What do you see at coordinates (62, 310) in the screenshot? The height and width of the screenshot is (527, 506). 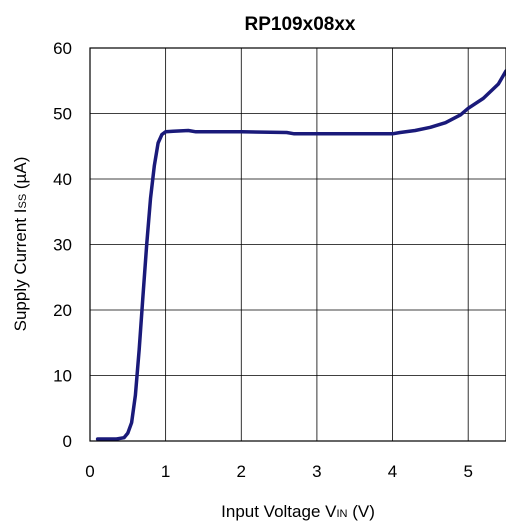 I see `y-tick-label: 20` at bounding box center [62, 310].